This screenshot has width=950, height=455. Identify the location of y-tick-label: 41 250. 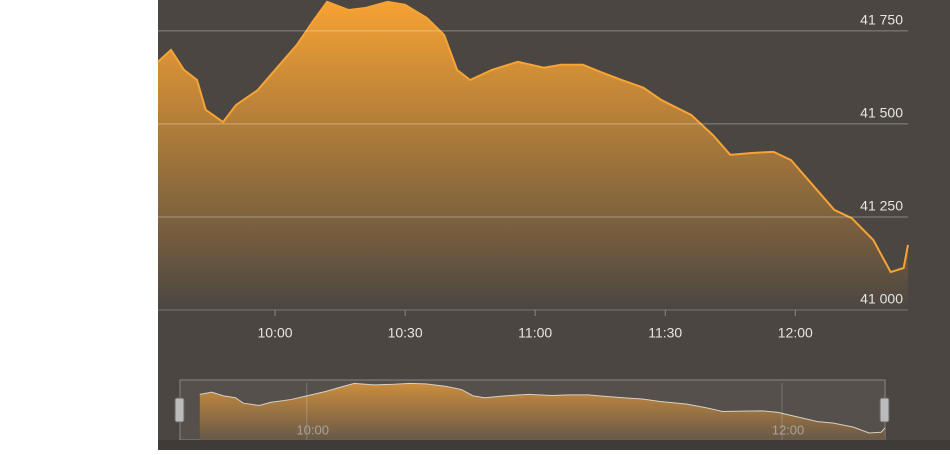
(881, 206).